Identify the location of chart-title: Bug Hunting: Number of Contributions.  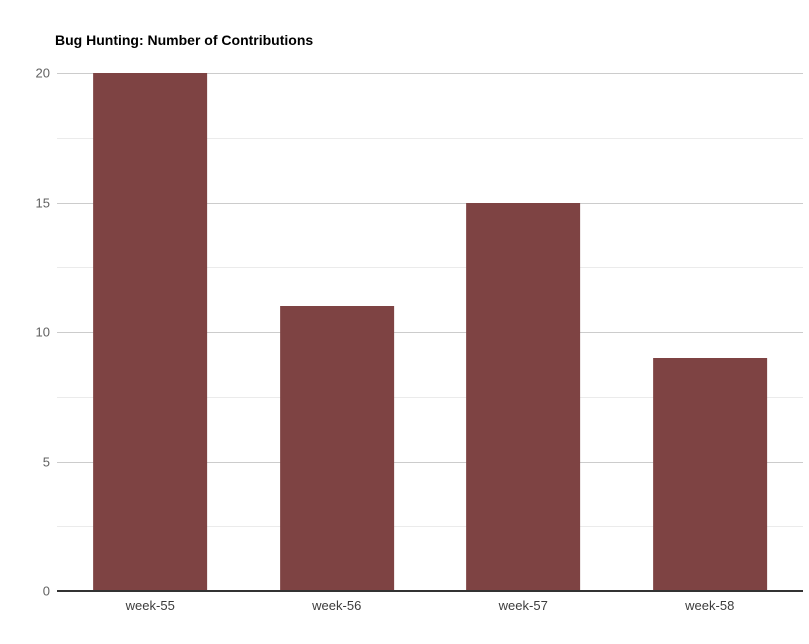
(184, 40).